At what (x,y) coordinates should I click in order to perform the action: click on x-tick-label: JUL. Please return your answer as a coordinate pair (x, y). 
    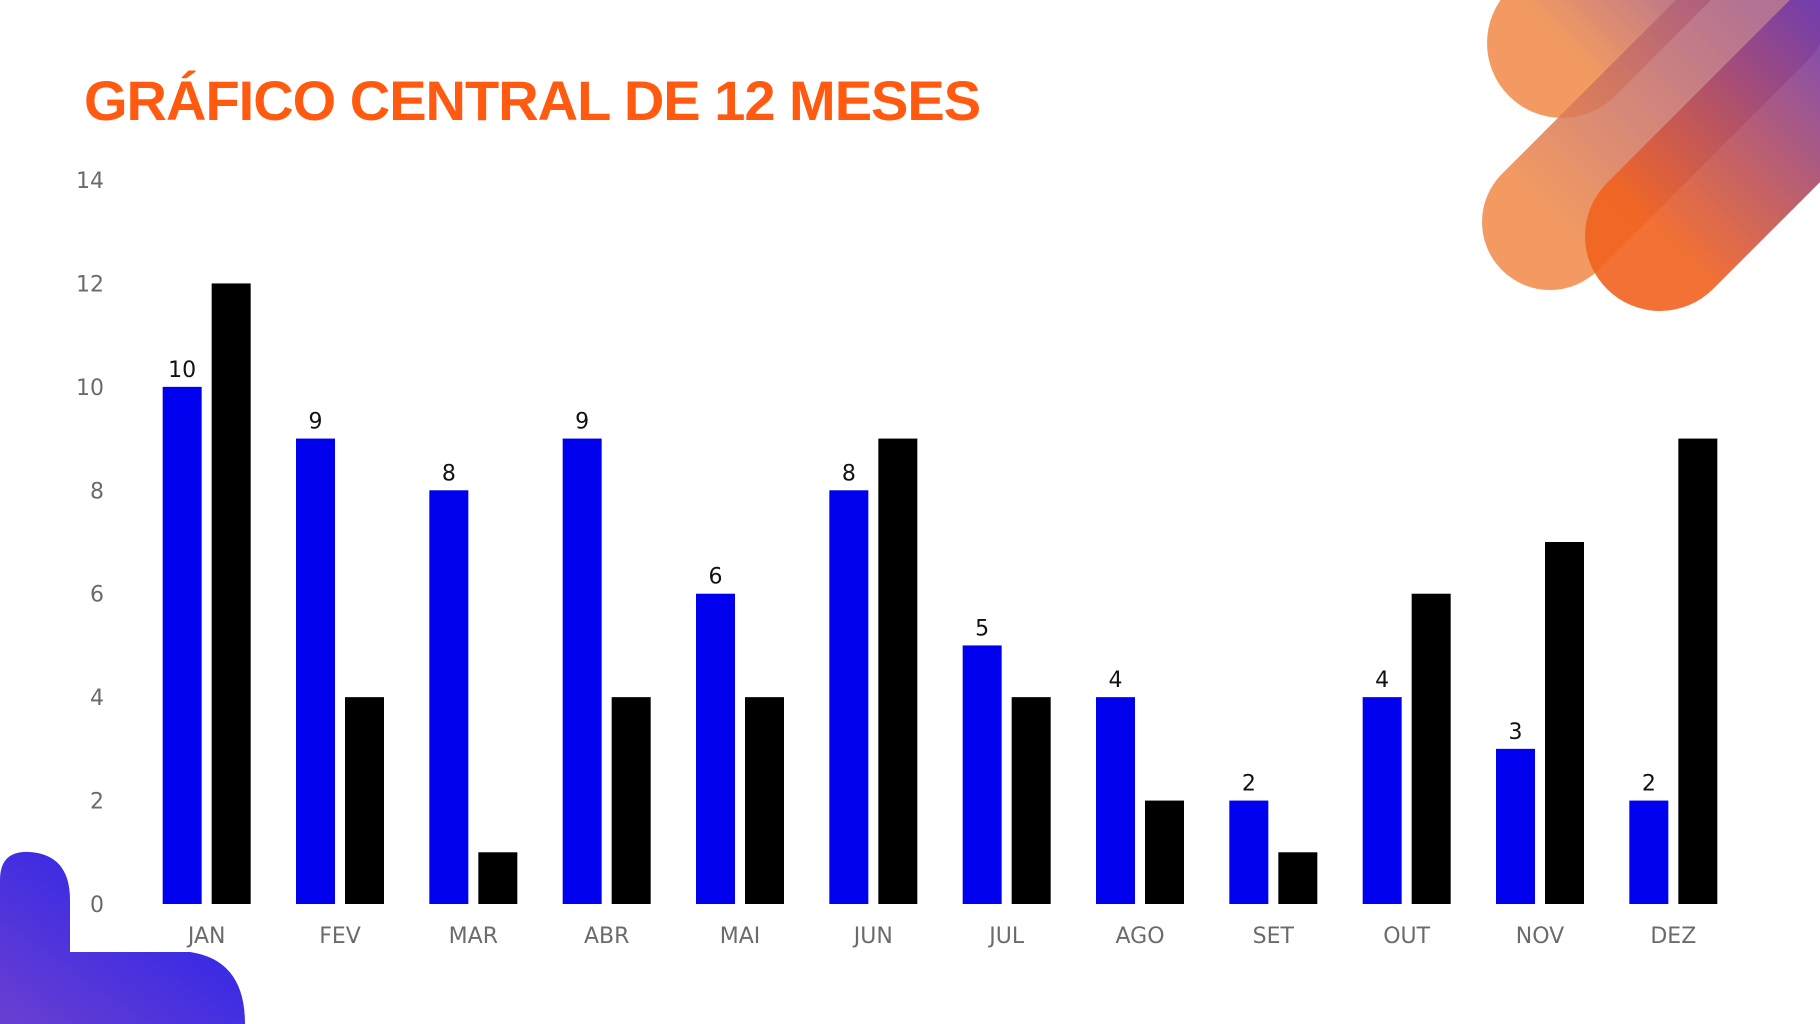
    Looking at the image, I should click on (1006, 936).